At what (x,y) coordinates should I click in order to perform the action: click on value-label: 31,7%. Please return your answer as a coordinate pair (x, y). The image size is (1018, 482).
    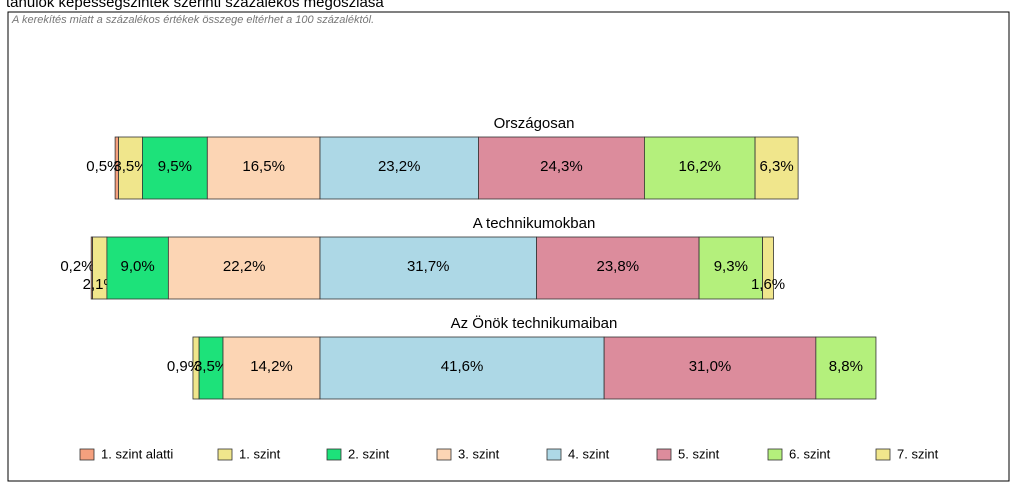
    Looking at the image, I should click on (428, 266).